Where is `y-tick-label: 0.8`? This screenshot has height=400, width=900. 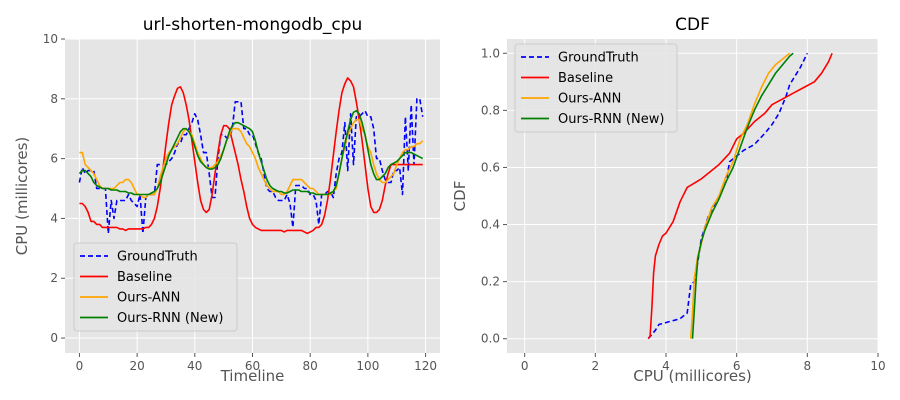
y-tick-label: 0.8 is located at coordinates (490, 110).